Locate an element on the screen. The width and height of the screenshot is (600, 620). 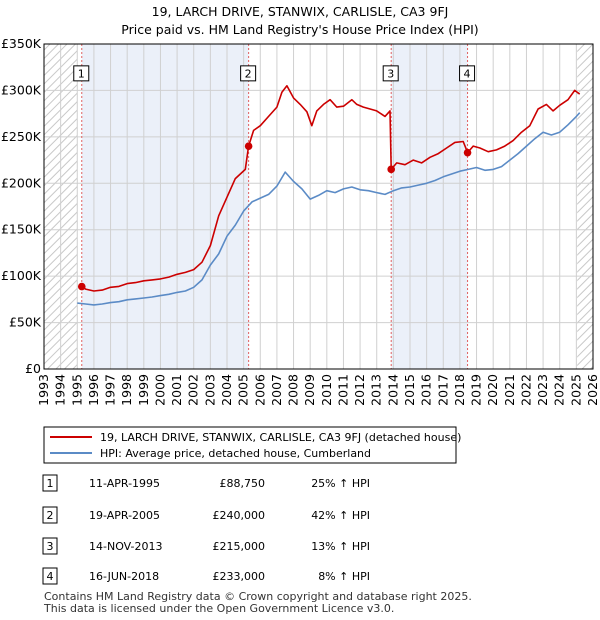
x-tick-label: 2025 is located at coordinates (575, 390).